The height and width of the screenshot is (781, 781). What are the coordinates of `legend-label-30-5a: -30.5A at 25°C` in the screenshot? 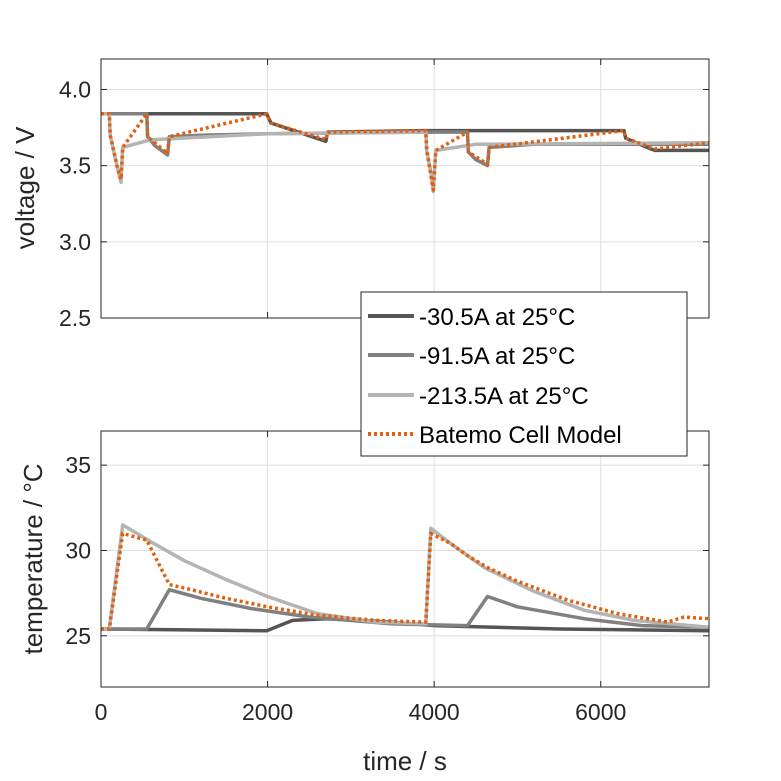 It's located at (497, 317).